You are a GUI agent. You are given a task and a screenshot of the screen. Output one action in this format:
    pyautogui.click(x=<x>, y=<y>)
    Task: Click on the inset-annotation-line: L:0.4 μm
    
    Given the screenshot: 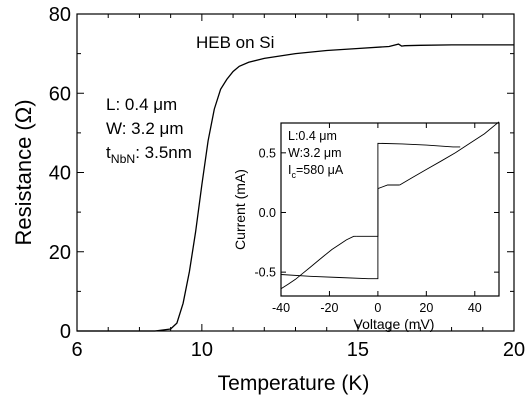 What is the action you would take?
    pyautogui.click(x=312, y=136)
    